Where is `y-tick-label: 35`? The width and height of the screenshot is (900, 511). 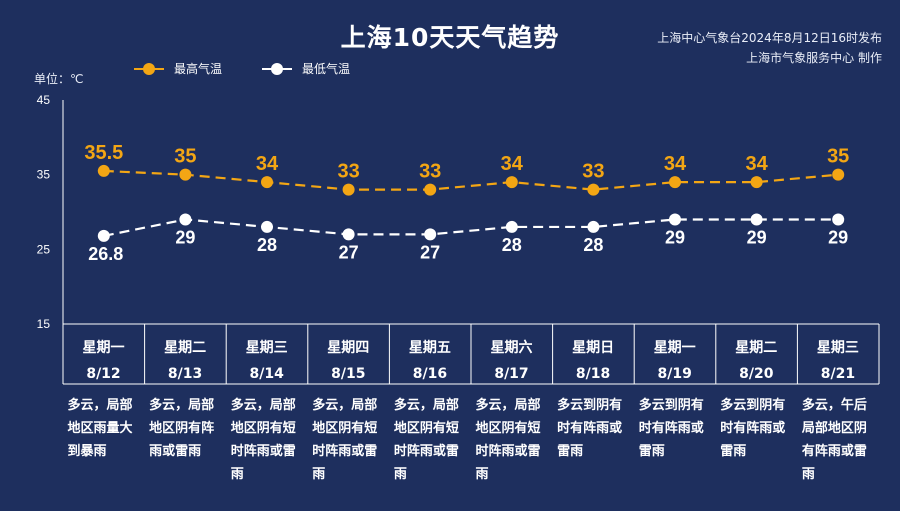 y-tick-label: 35 is located at coordinates (44, 175).